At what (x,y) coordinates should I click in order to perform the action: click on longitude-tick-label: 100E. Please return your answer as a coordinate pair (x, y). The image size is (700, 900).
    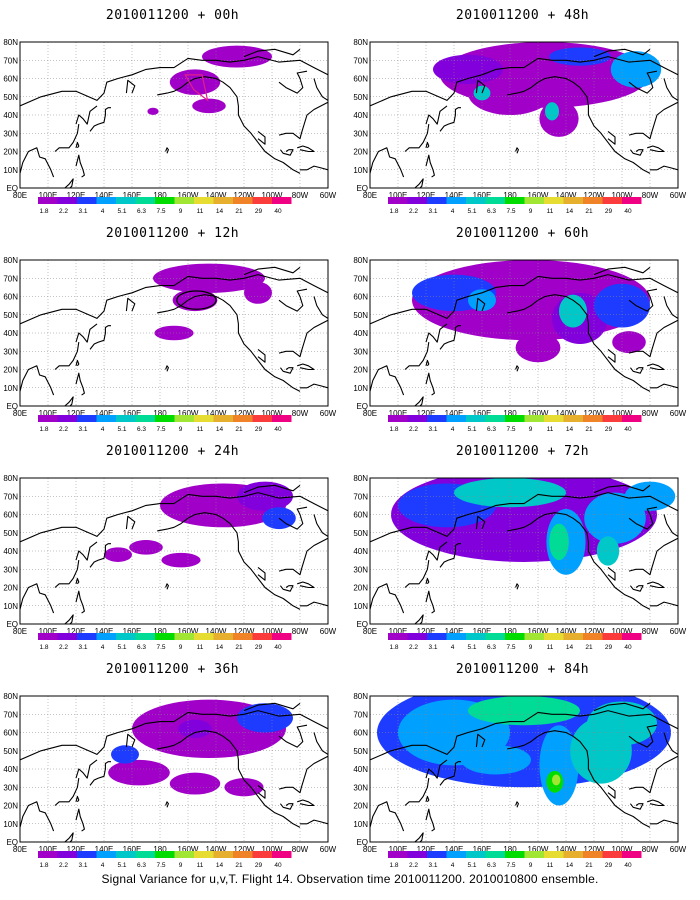
    Looking at the image, I should click on (398, 849).